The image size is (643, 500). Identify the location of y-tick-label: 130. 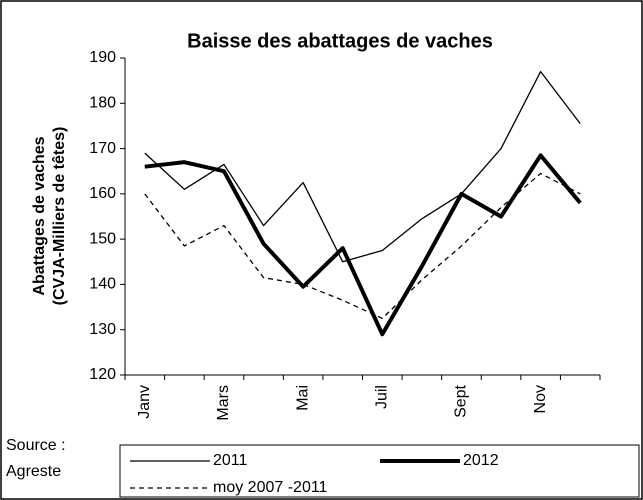
(102, 329).